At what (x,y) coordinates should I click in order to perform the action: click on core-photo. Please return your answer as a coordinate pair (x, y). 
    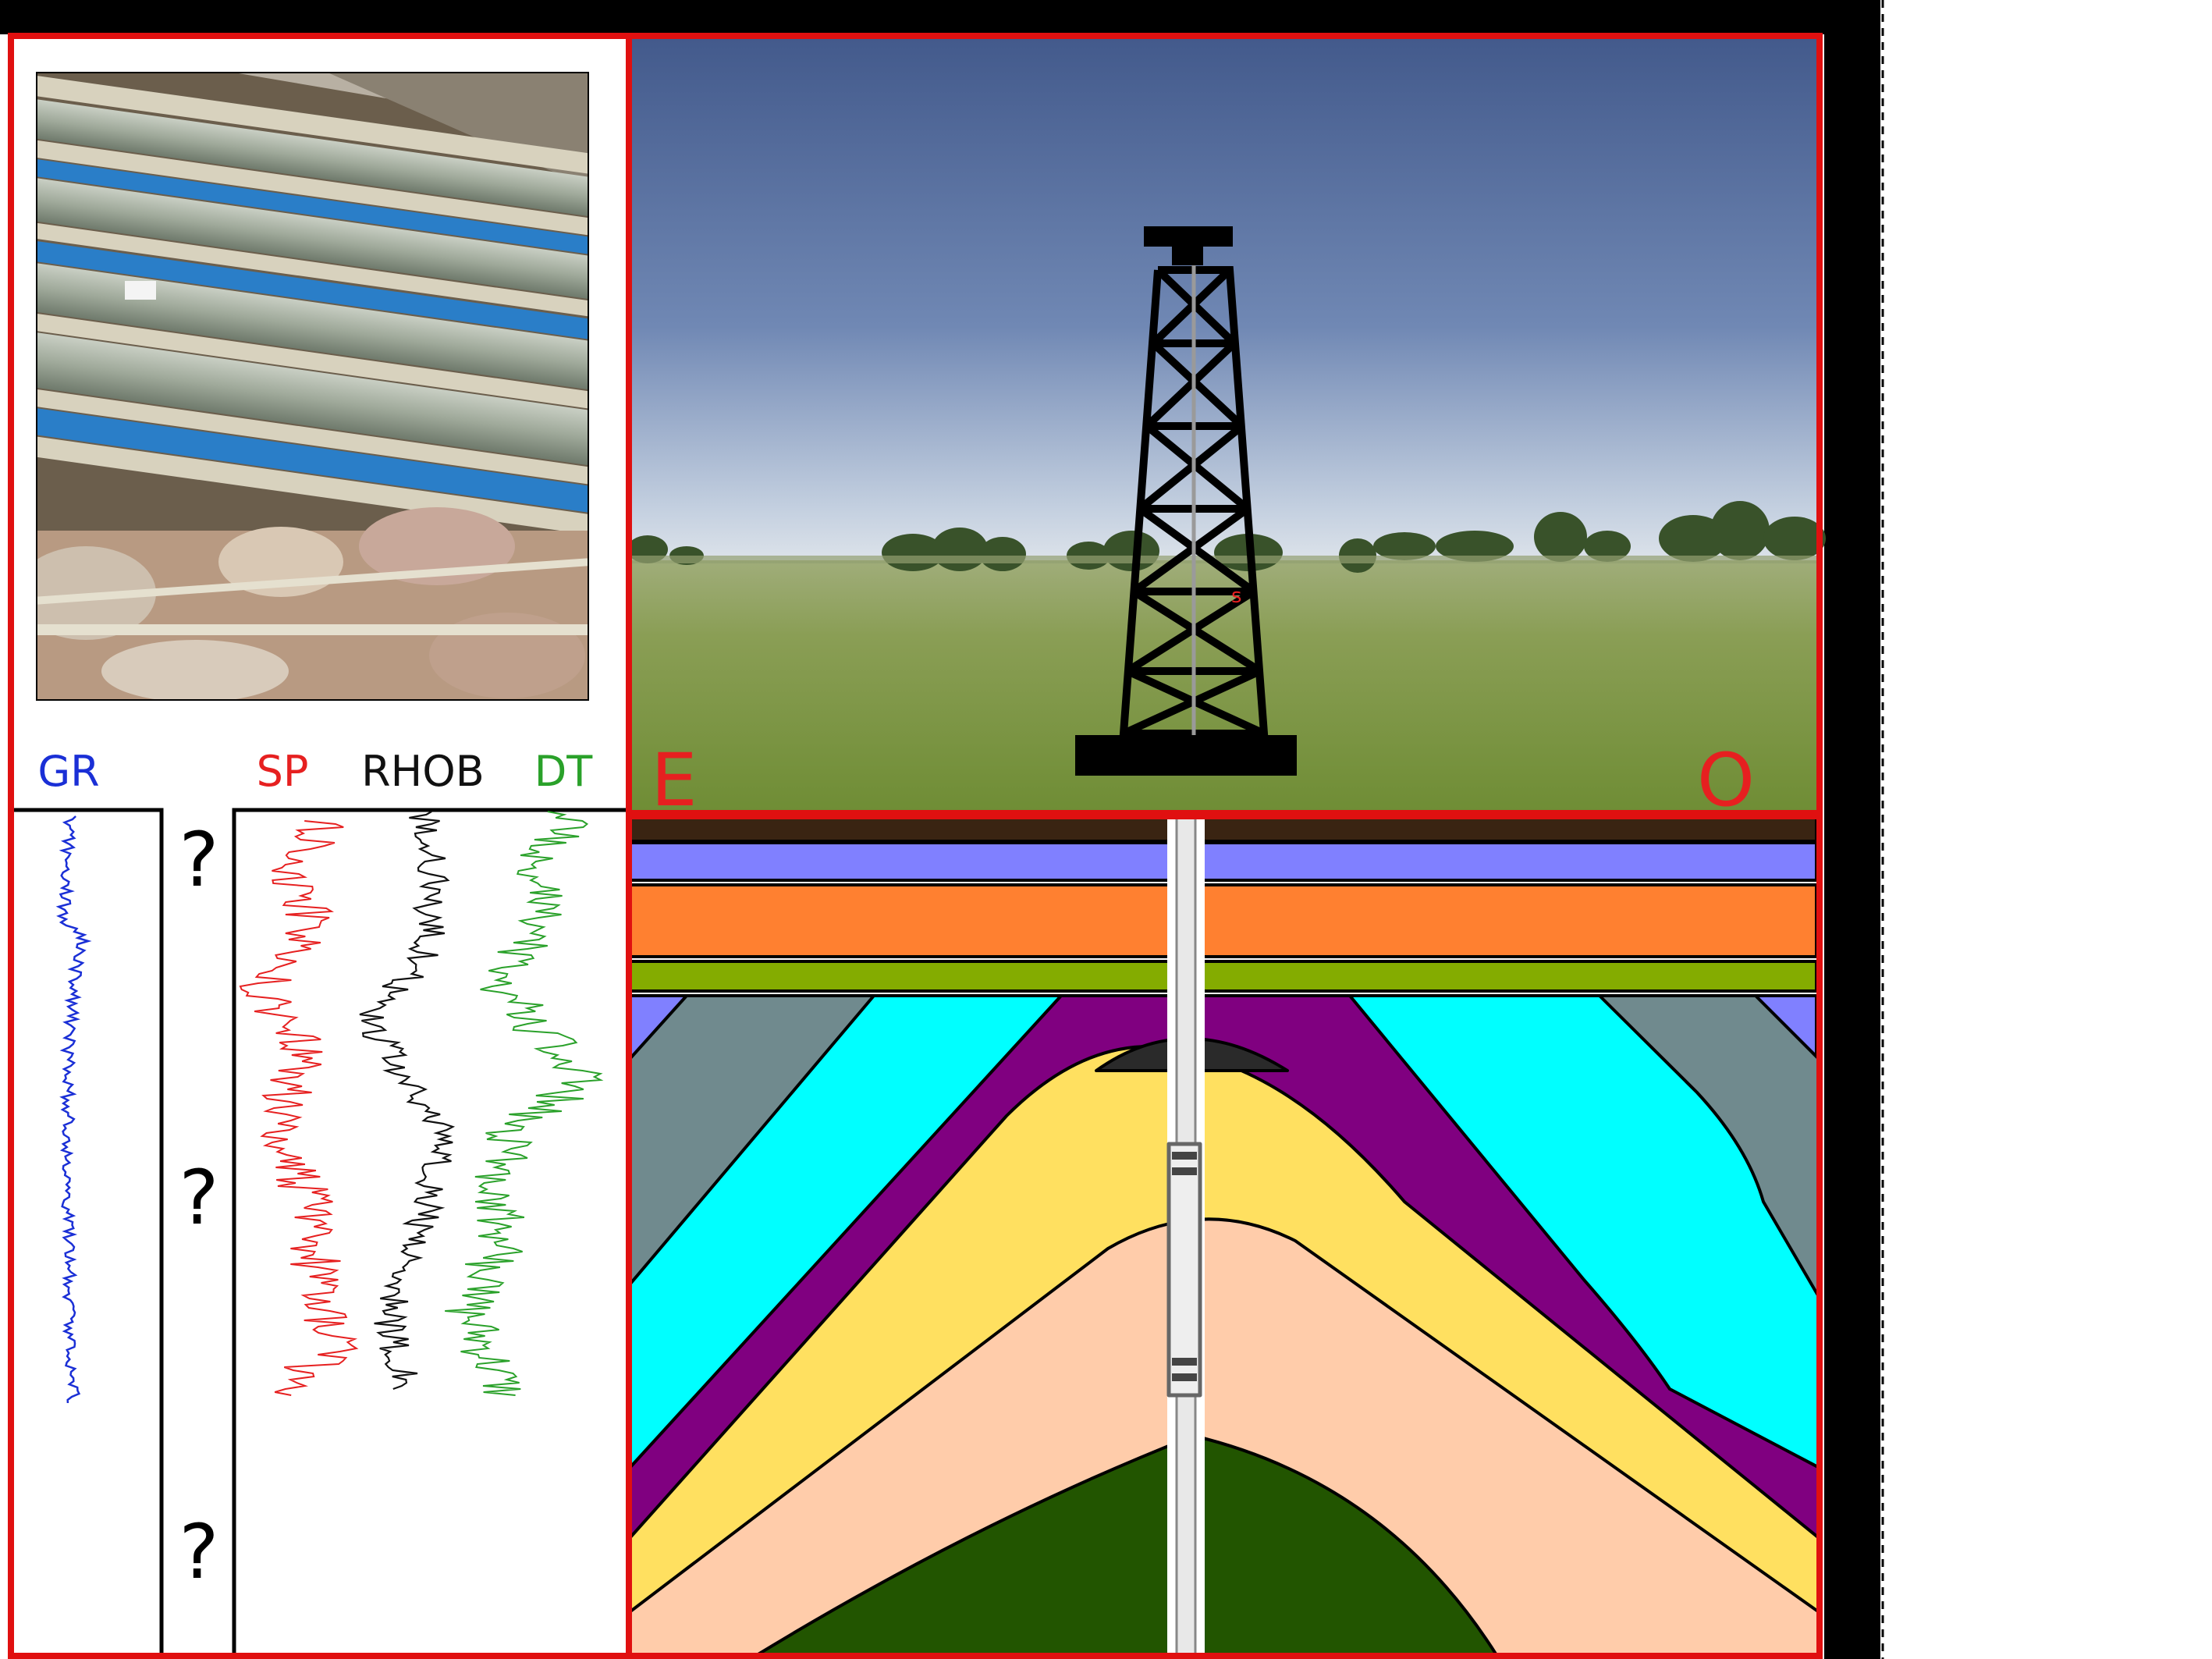
    Looking at the image, I should click on (312, 386).